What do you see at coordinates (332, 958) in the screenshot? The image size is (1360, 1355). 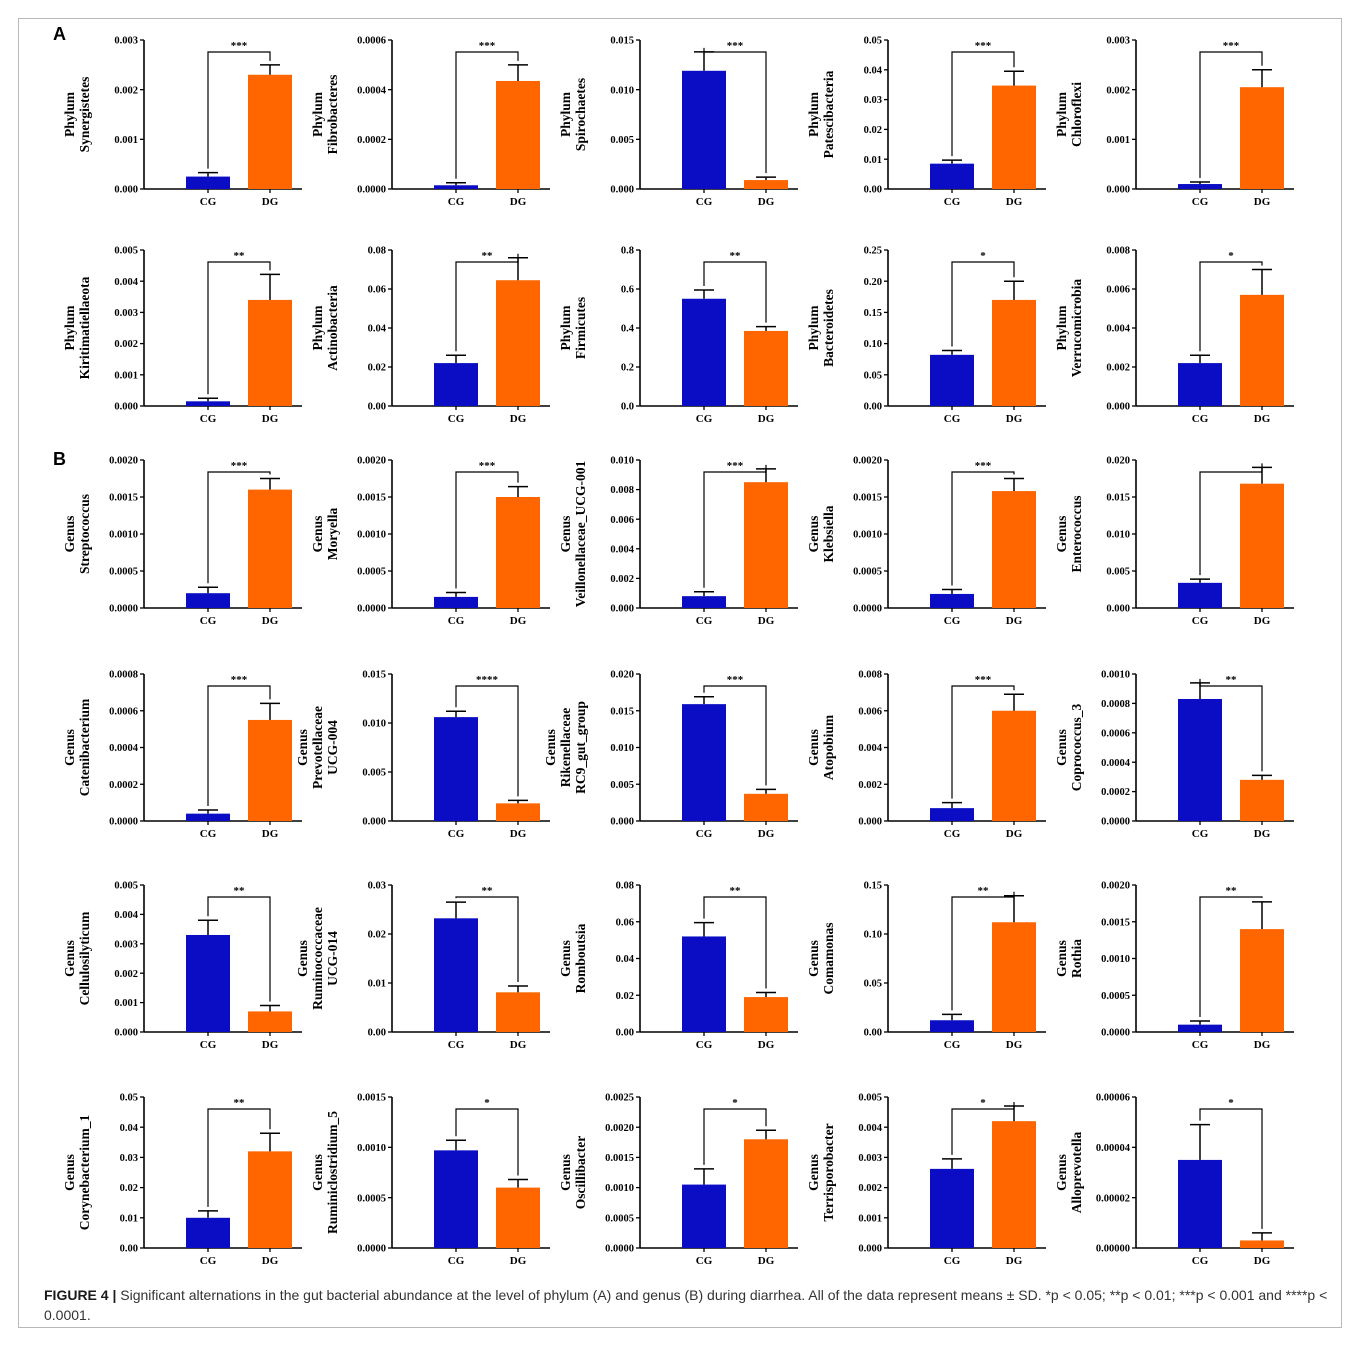 I see `y-axis-label-line: UCG-014` at bounding box center [332, 958].